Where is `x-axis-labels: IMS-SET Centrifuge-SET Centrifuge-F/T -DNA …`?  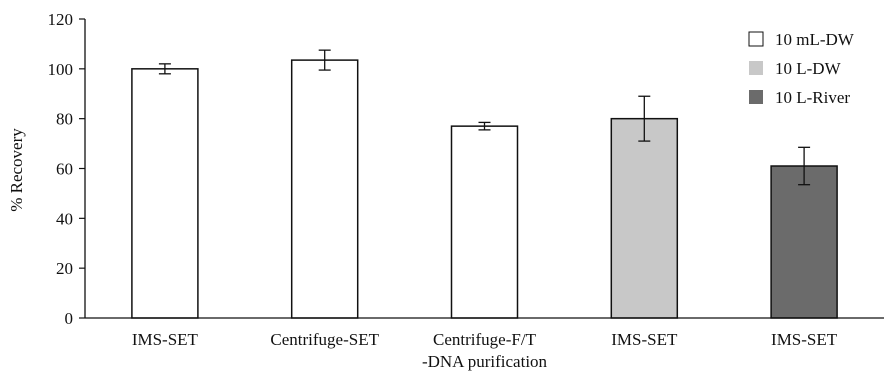
x-axis-labels: IMS-SET Centrifuge-SET Centrifuge-F/T -DNA … is located at coordinates (485, 350).